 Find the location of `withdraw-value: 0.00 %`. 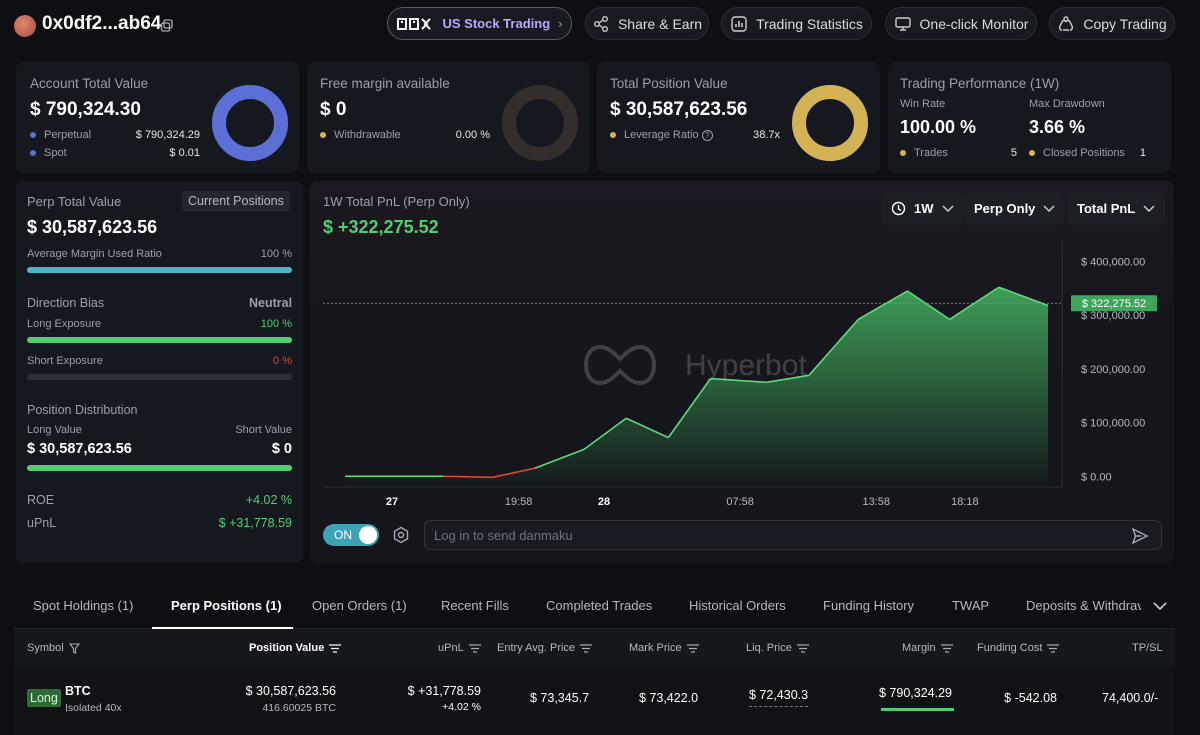

withdraw-value: 0.00 % is located at coordinates (472, 135).